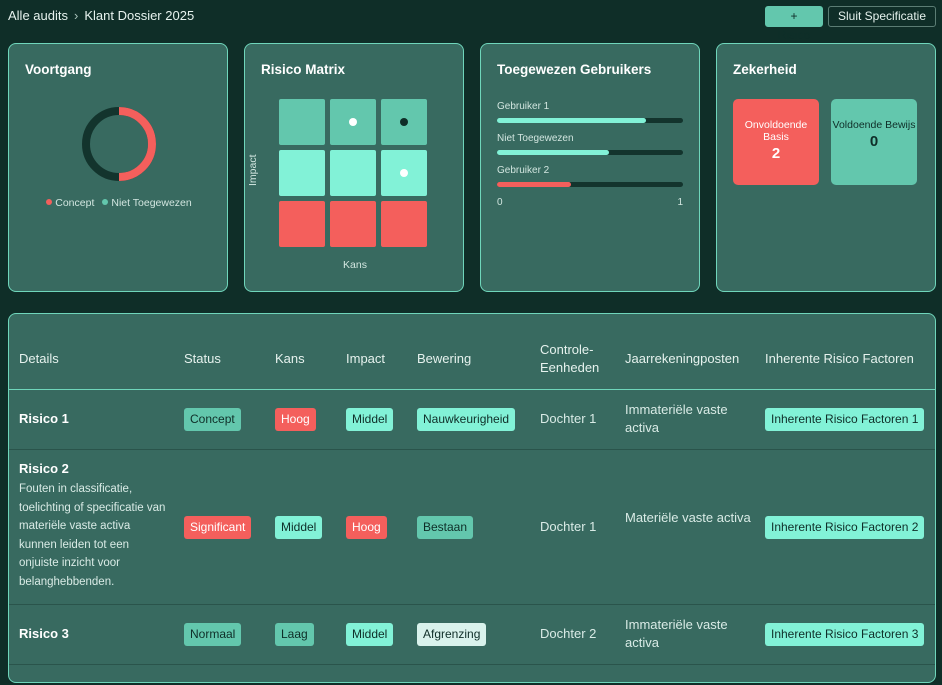 The image size is (942, 685). I want to click on assertion-badge: Afgrenzing, so click(452, 634).